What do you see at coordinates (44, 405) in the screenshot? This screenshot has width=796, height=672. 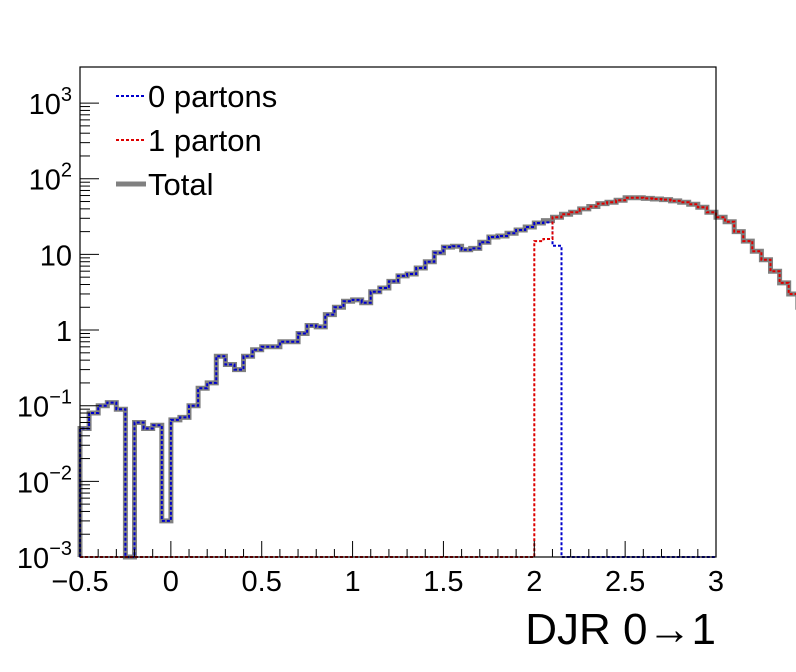 I see `y-tick-label: 10⁻¹` at bounding box center [44, 405].